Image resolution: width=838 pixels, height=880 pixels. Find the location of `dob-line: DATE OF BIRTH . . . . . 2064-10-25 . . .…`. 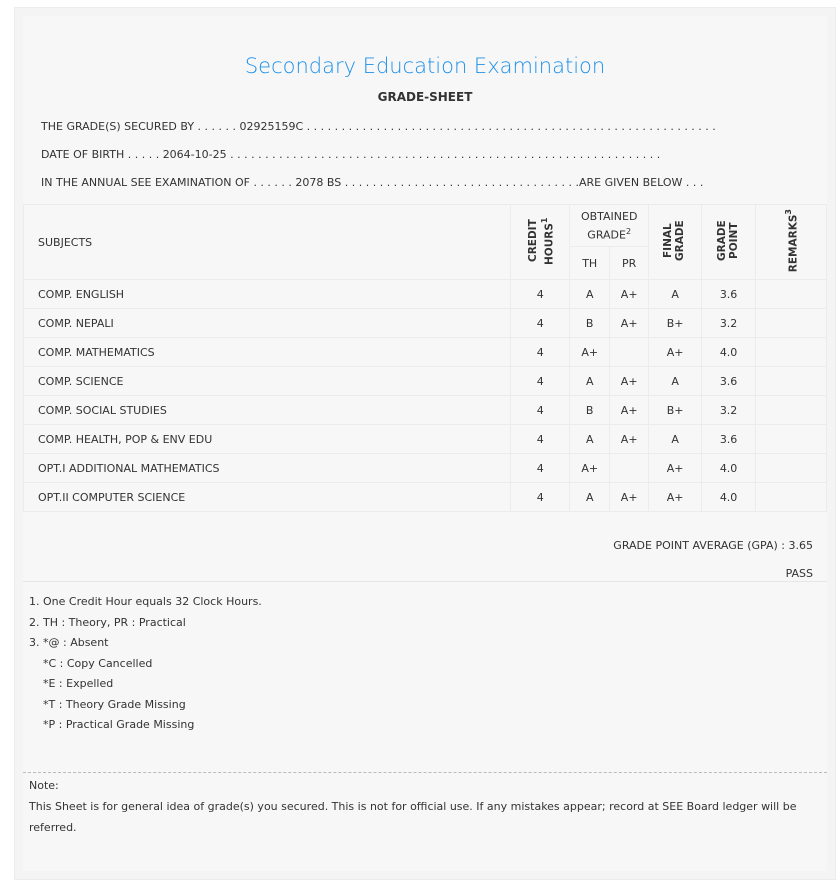

dob-line: DATE OF BIRTH . . . . . 2064-10-25 . . .… is located at coordinates (350, 154).